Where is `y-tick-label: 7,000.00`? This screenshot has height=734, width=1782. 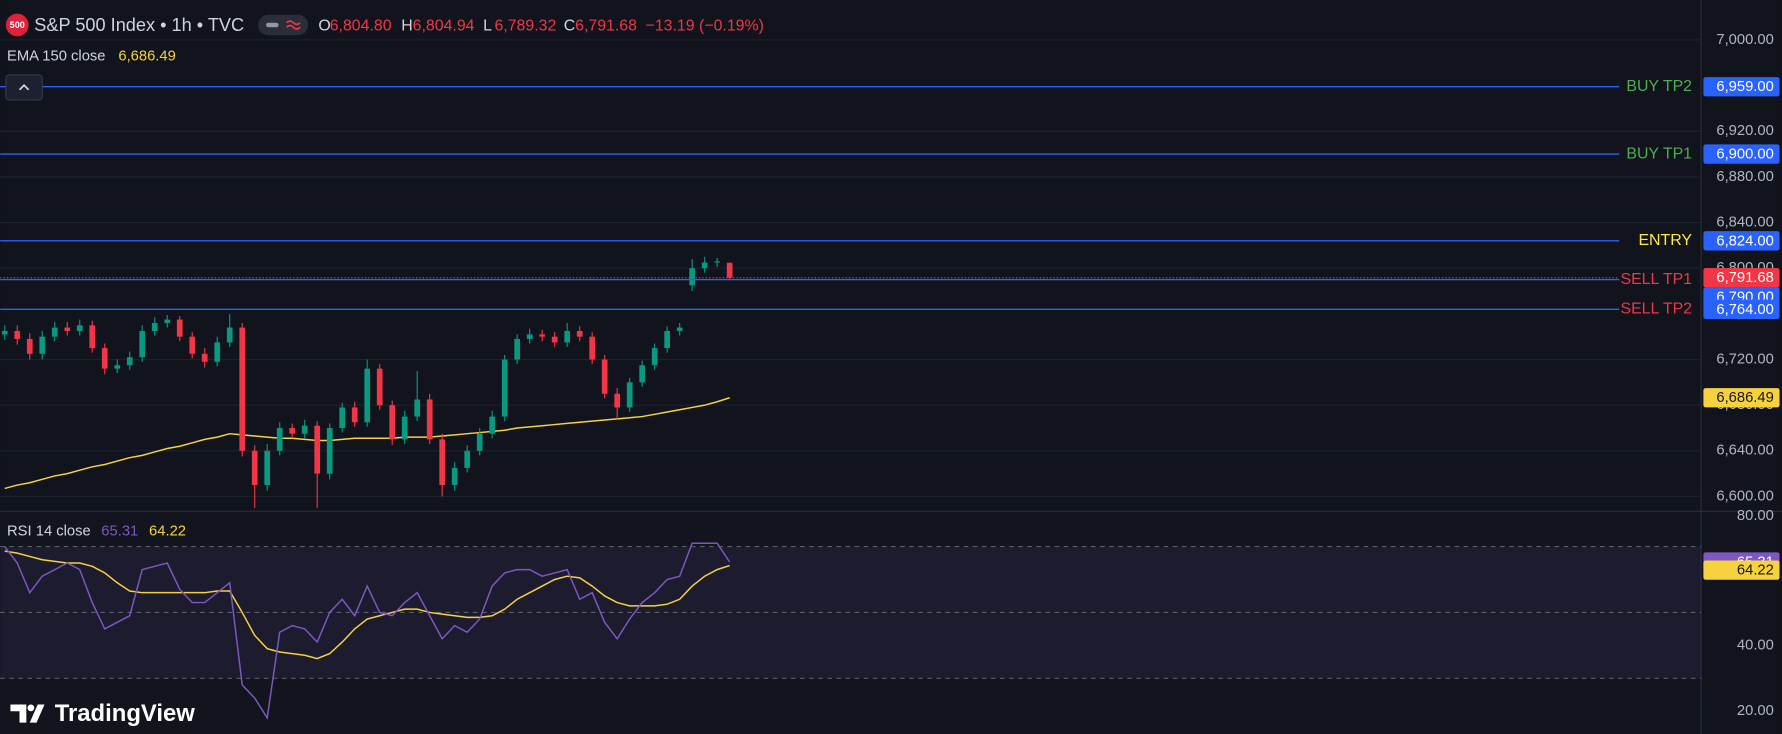
y-tick-label: 7,000.00 is located at coordinates (1744, 40).